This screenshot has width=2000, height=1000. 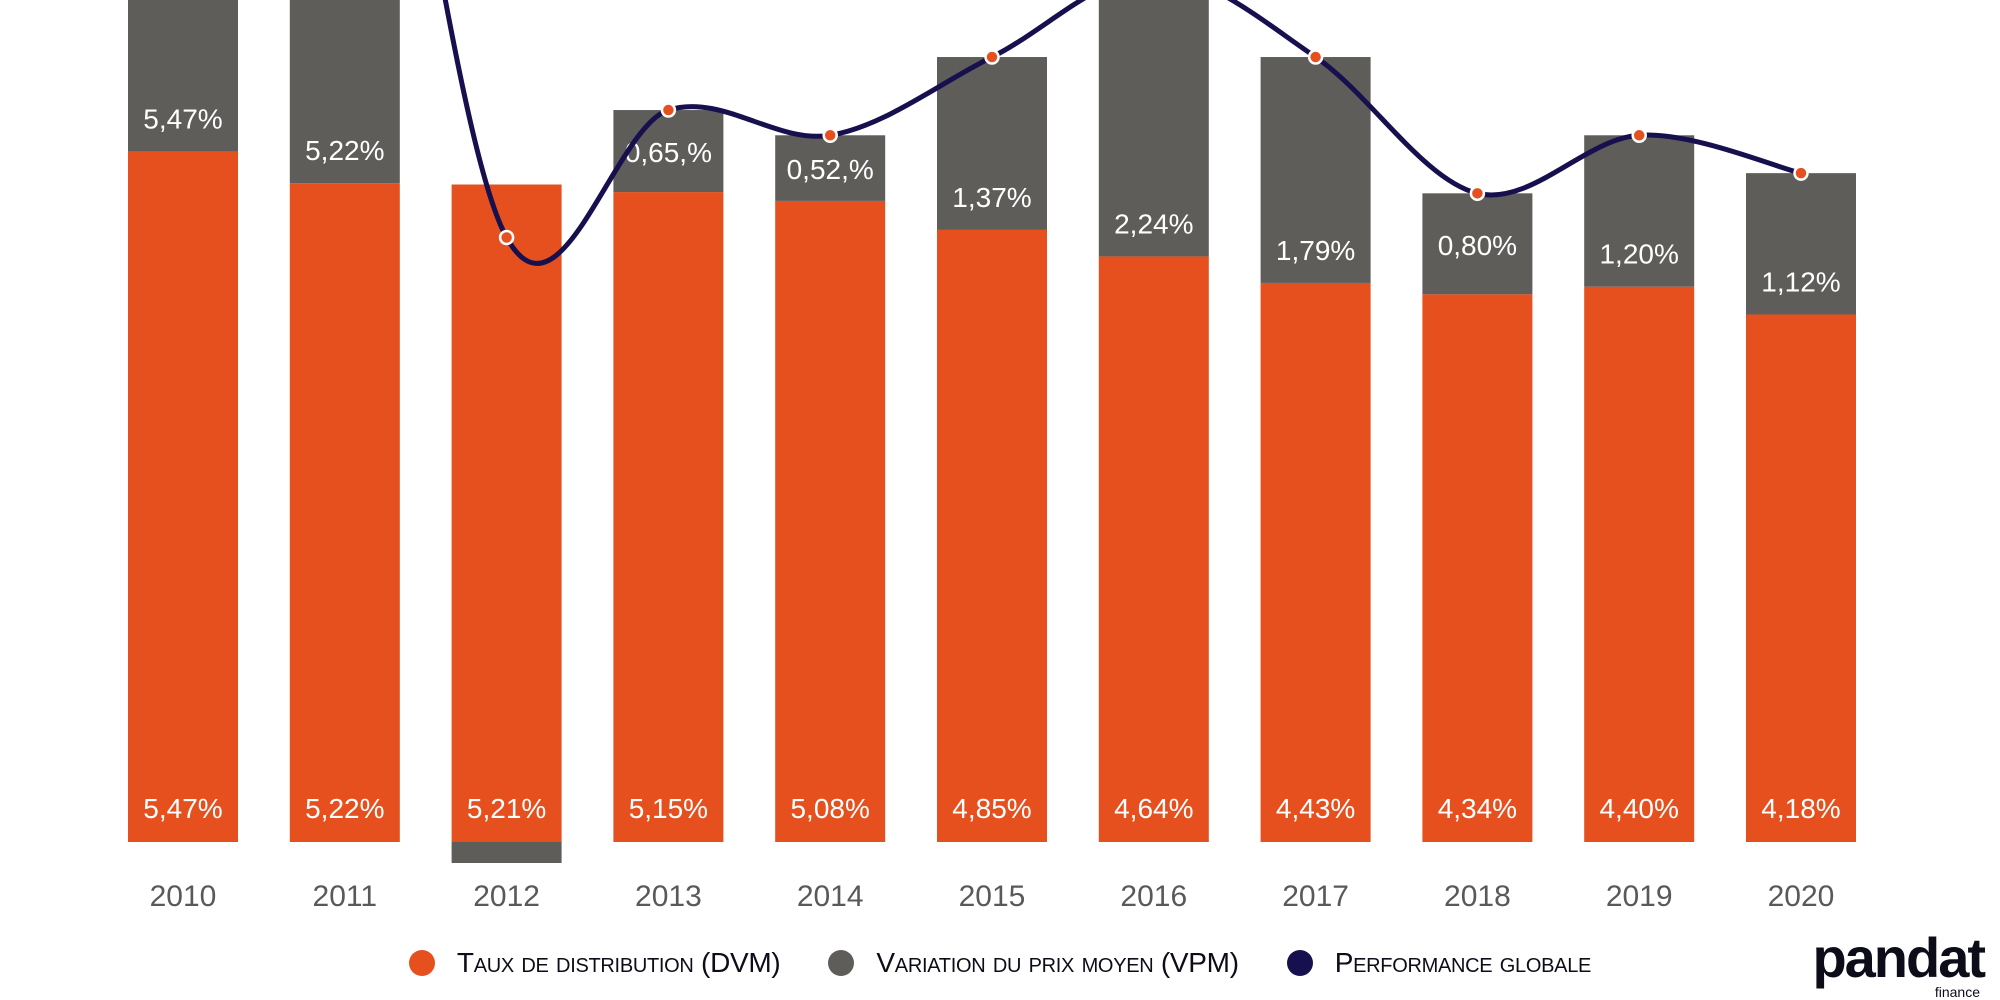 What do you see at coordinates (1153, 896) in the screenshot?
I see `x-tick-label-2016: 2016` at bounding box center [1153, 896].